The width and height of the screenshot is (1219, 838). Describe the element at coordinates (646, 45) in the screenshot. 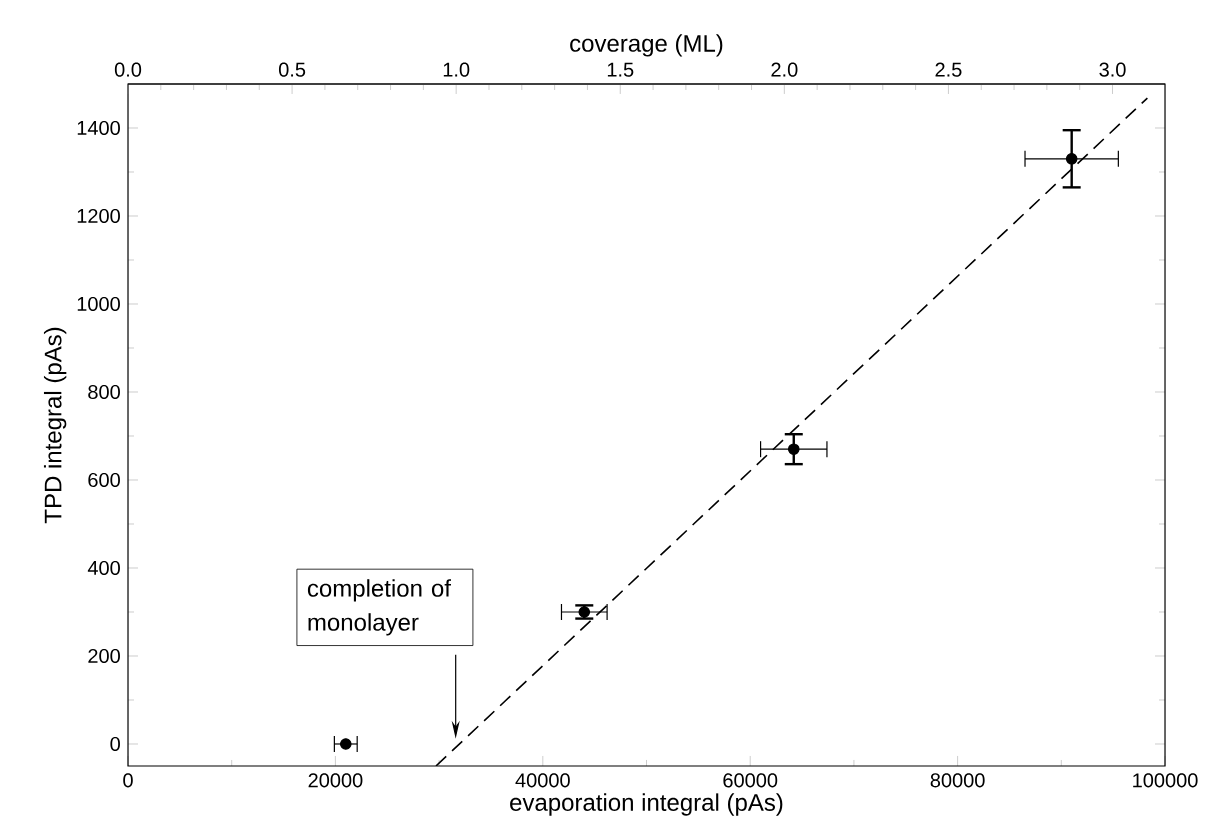

I see `x2-axis-title: coverage (ML)` at that location.